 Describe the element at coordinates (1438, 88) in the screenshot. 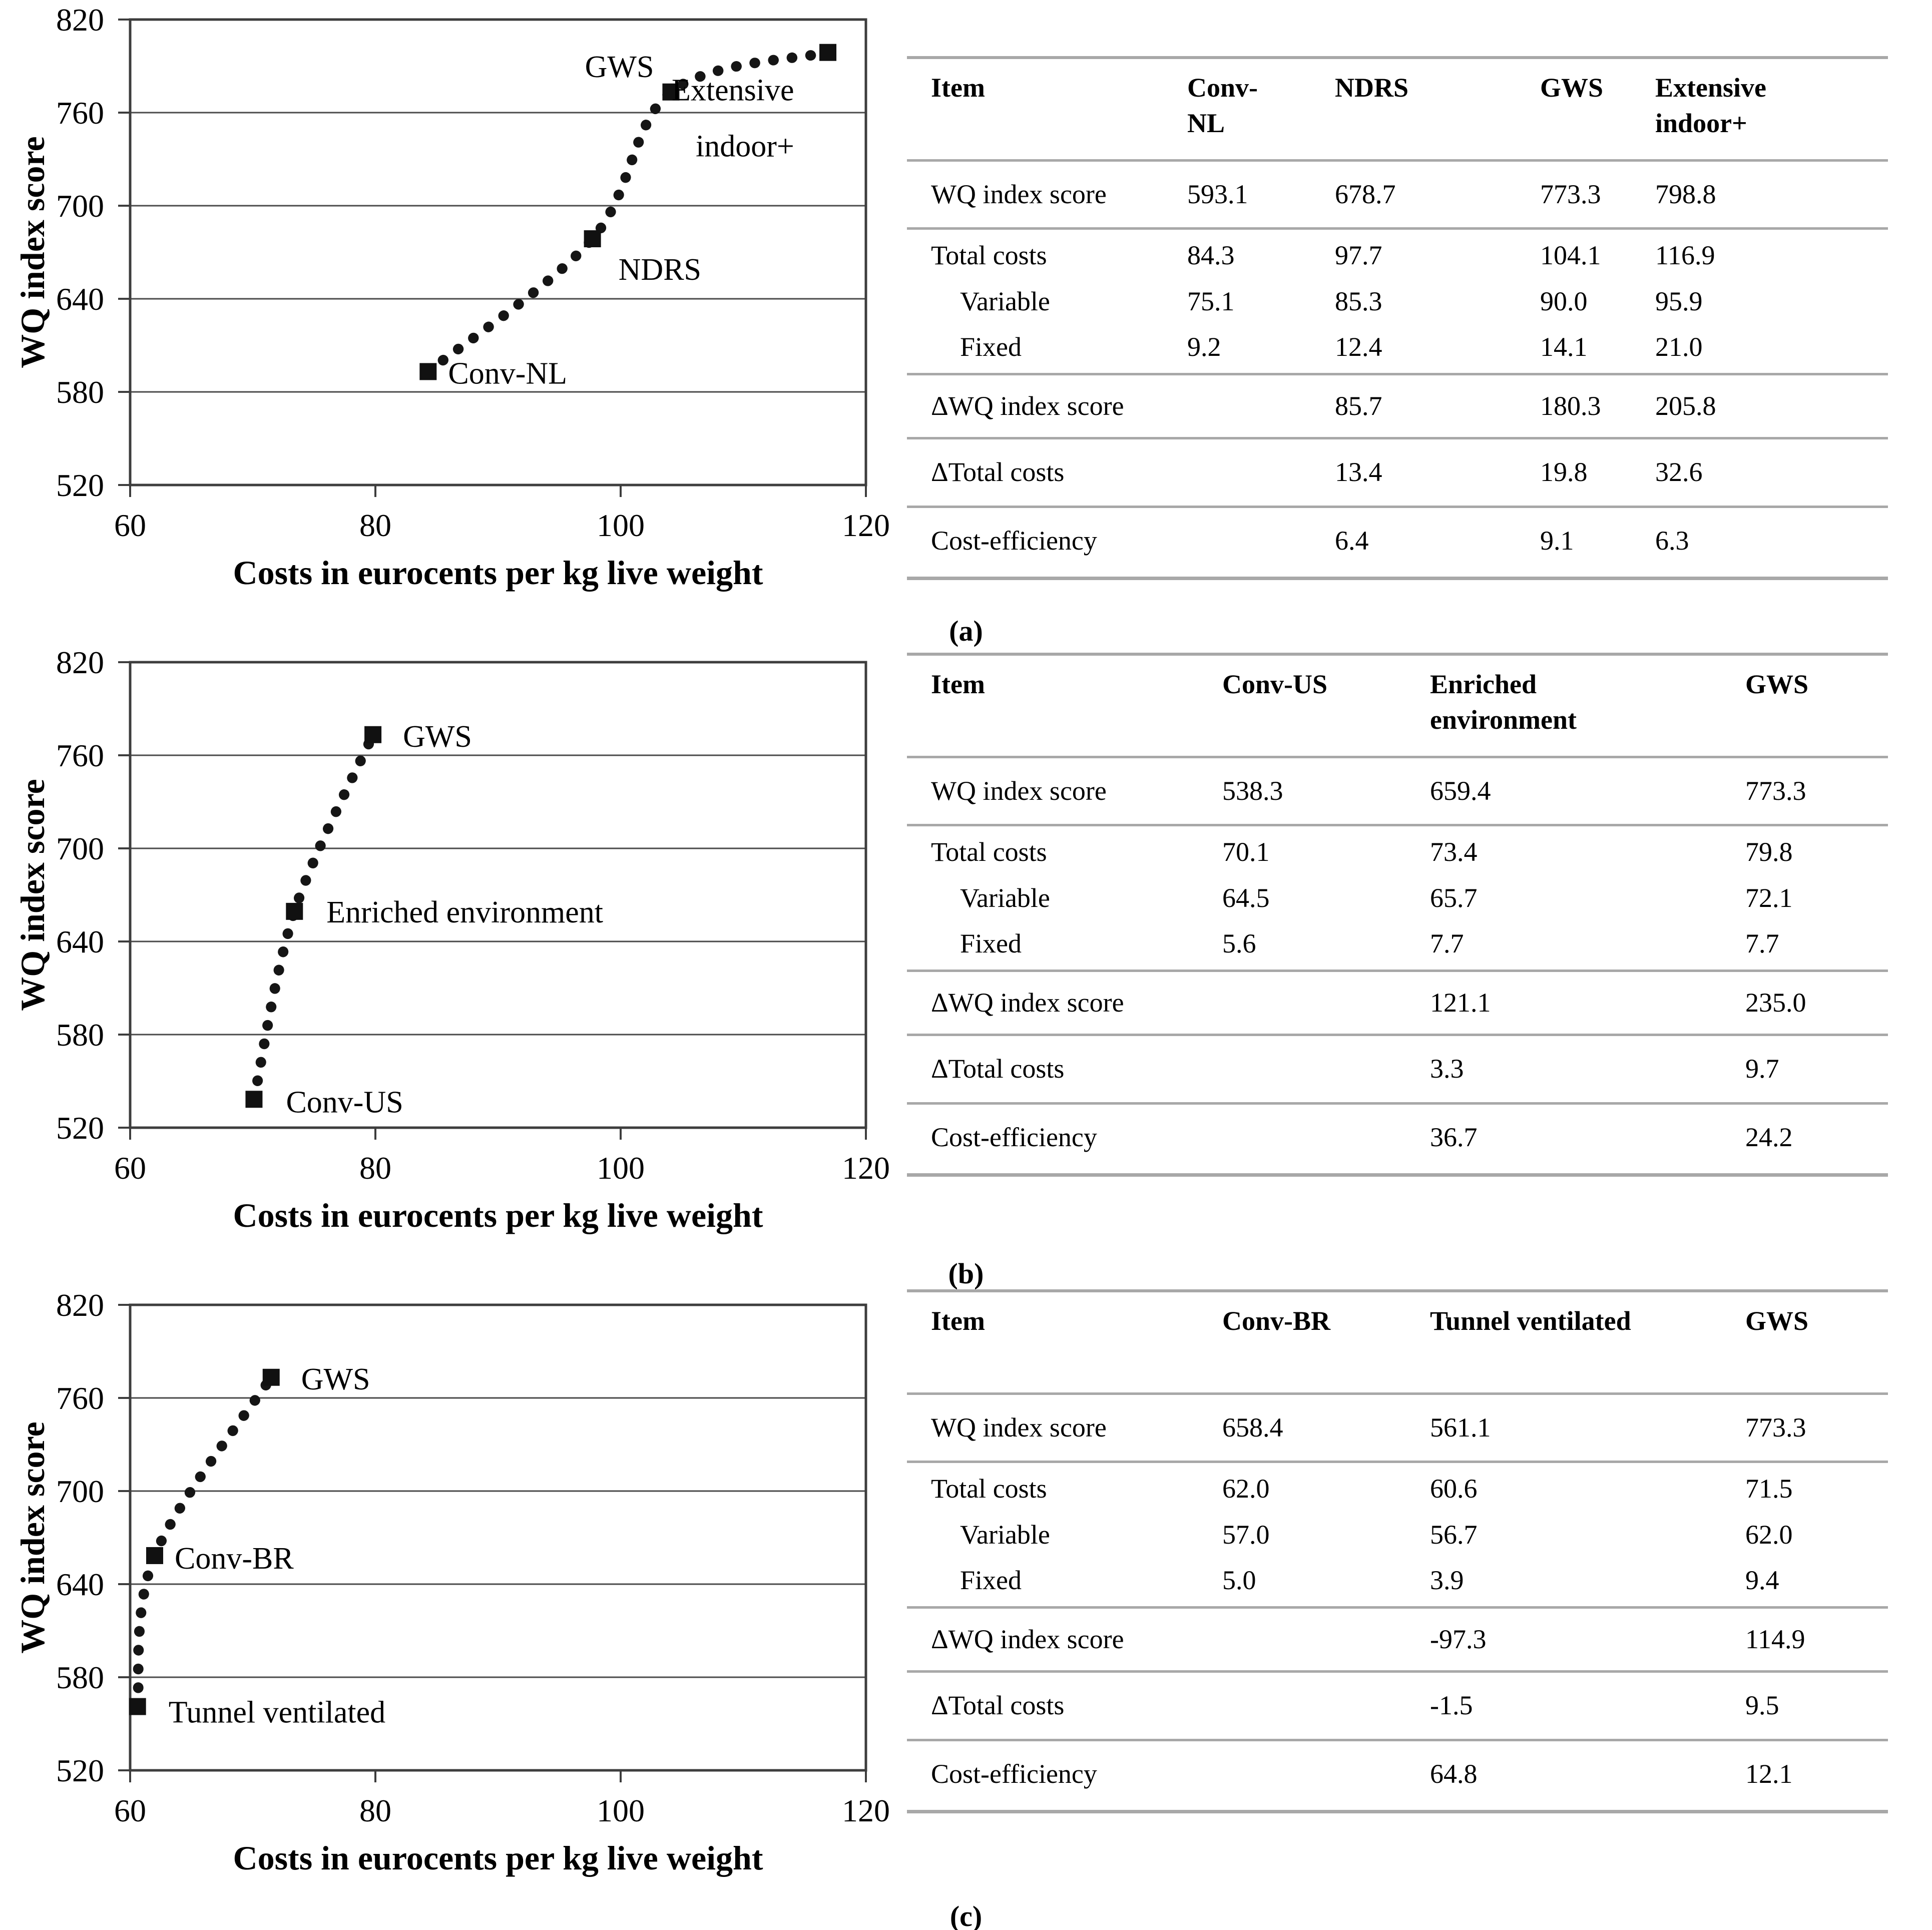

I see `column-header: NDRS` at that location.